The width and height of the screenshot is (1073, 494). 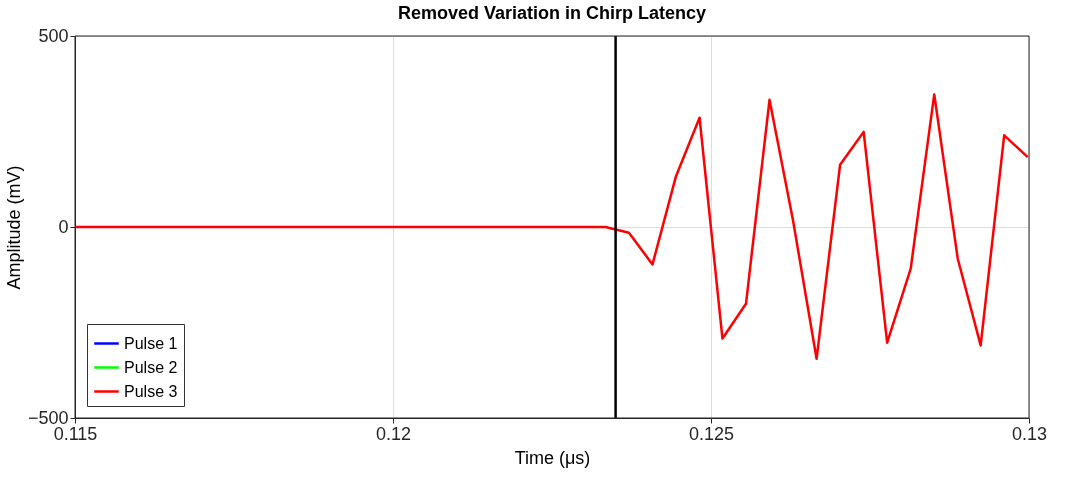 I want to click on x-tick-label: 0.12, so click(x=393, y=433).